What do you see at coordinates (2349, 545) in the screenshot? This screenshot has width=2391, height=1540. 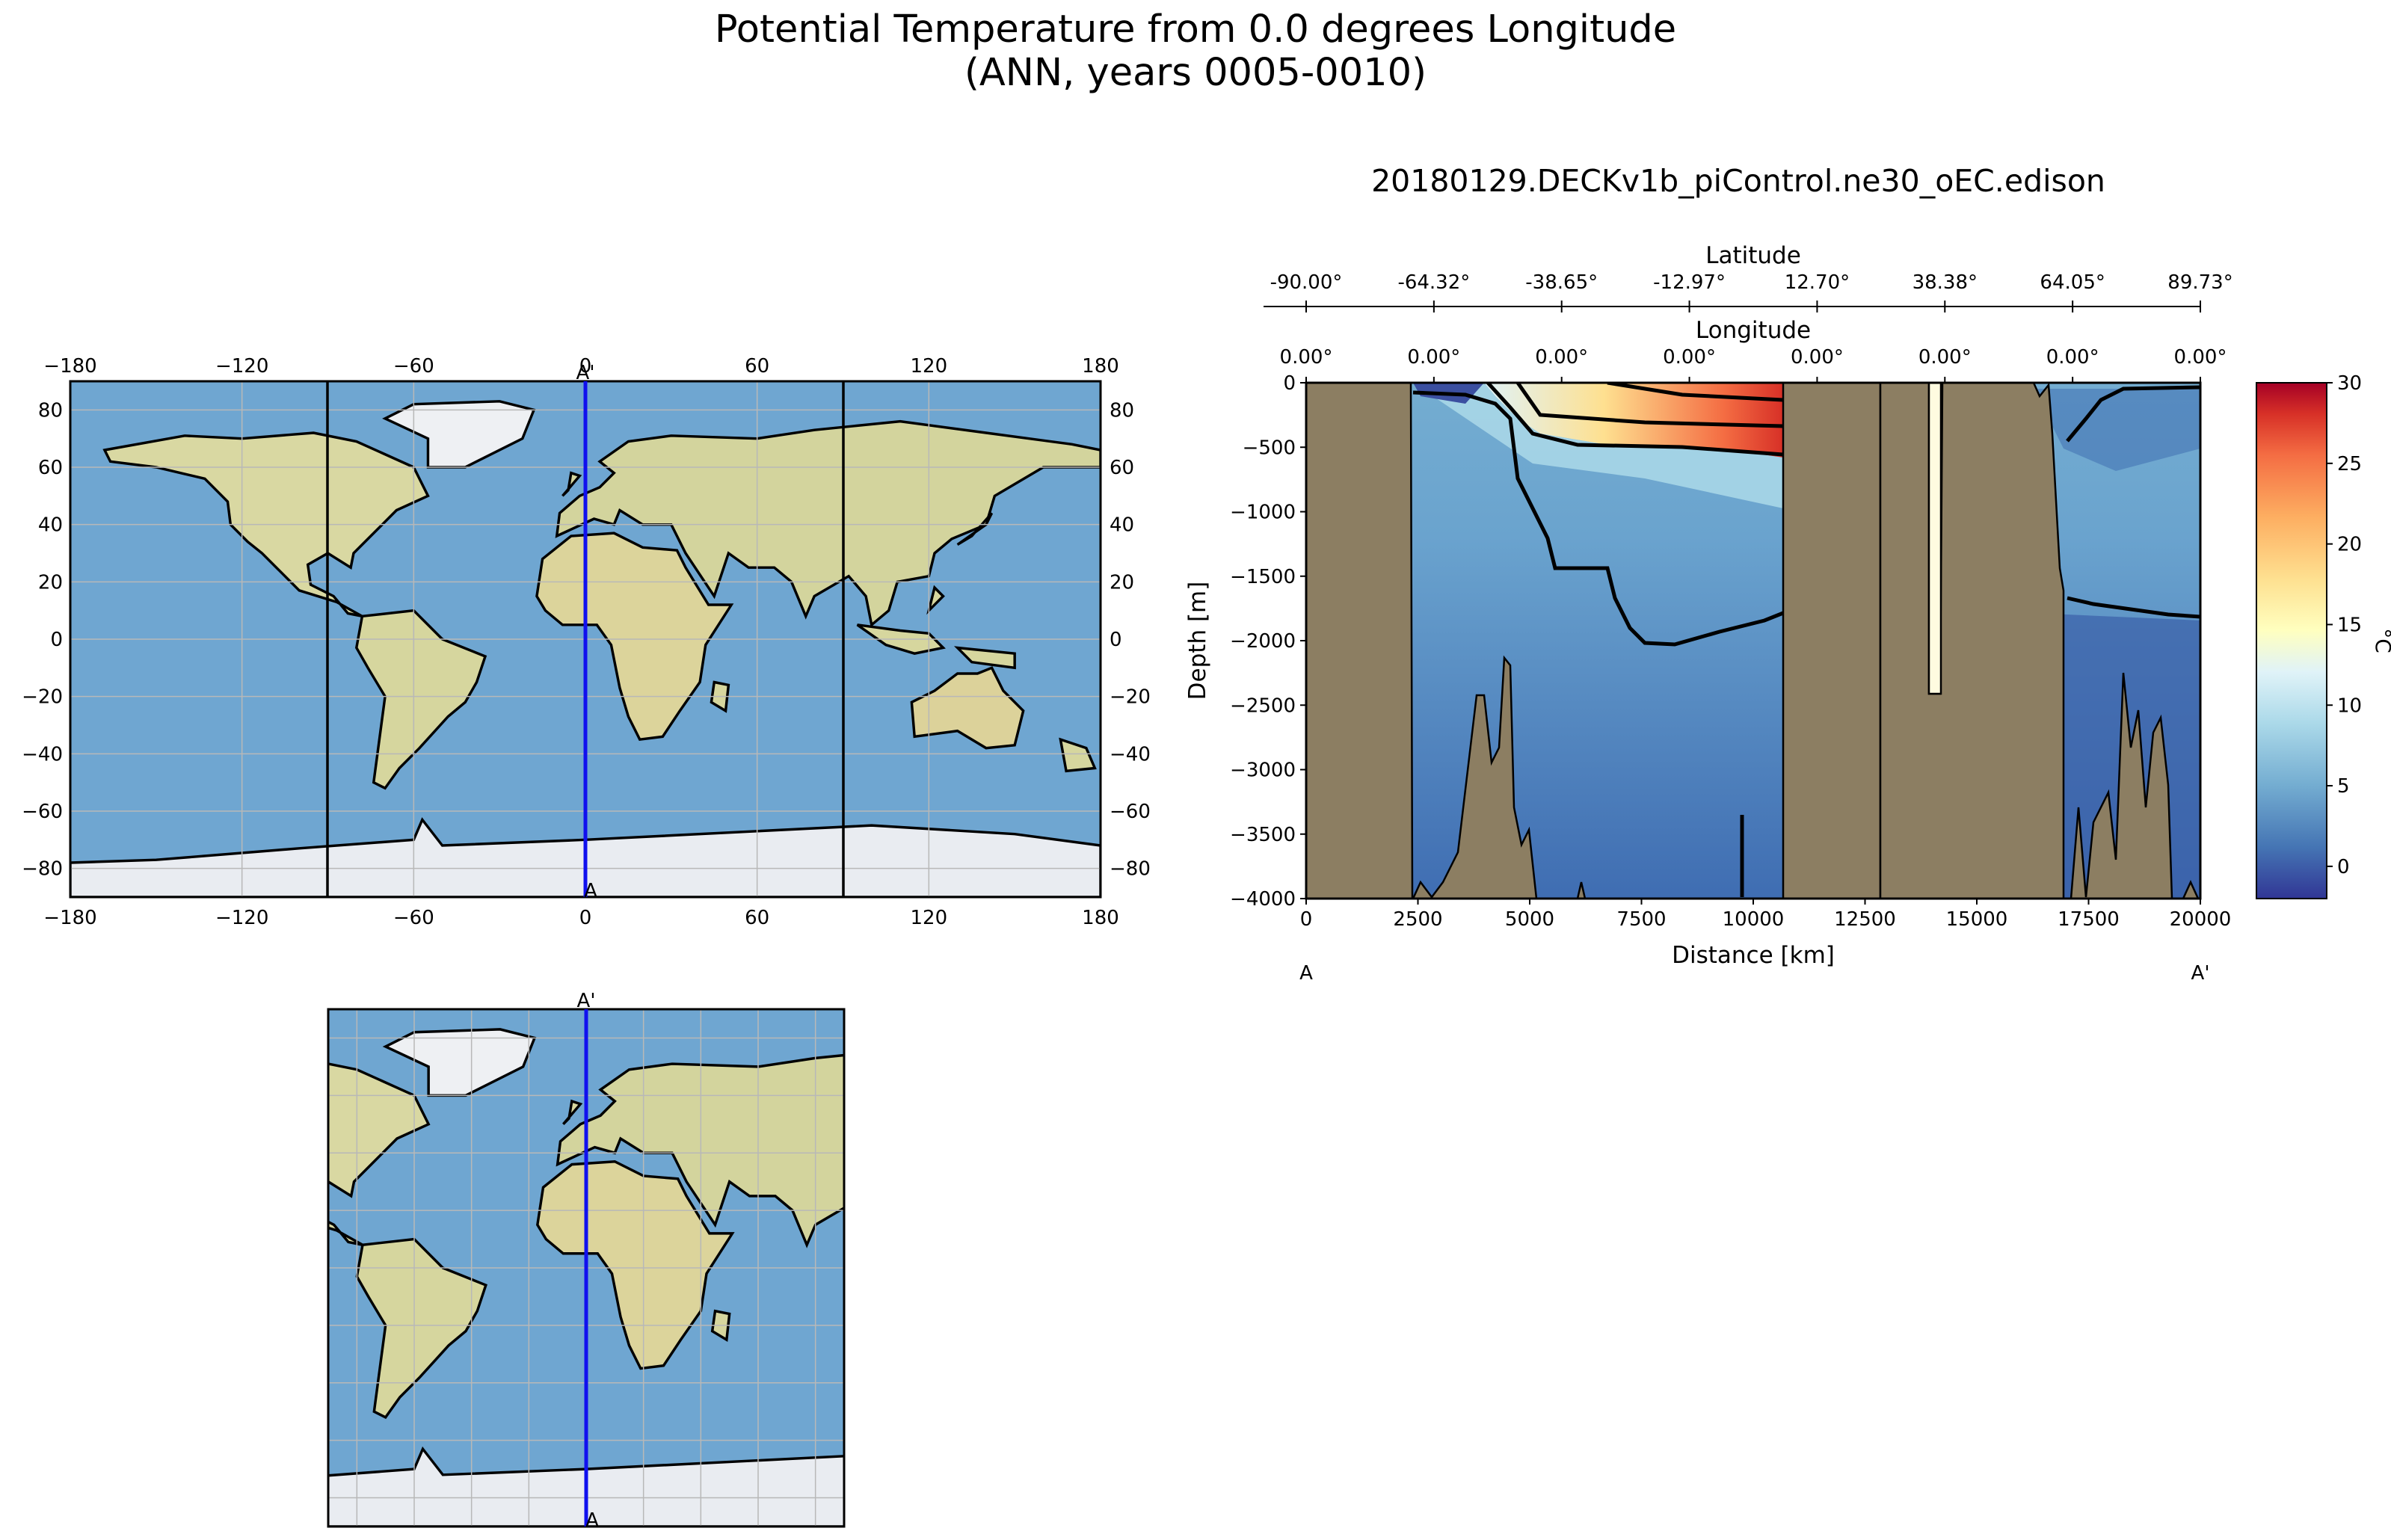 I see `colorbar-tick-label: 20` at bounding box center [2349, 545].